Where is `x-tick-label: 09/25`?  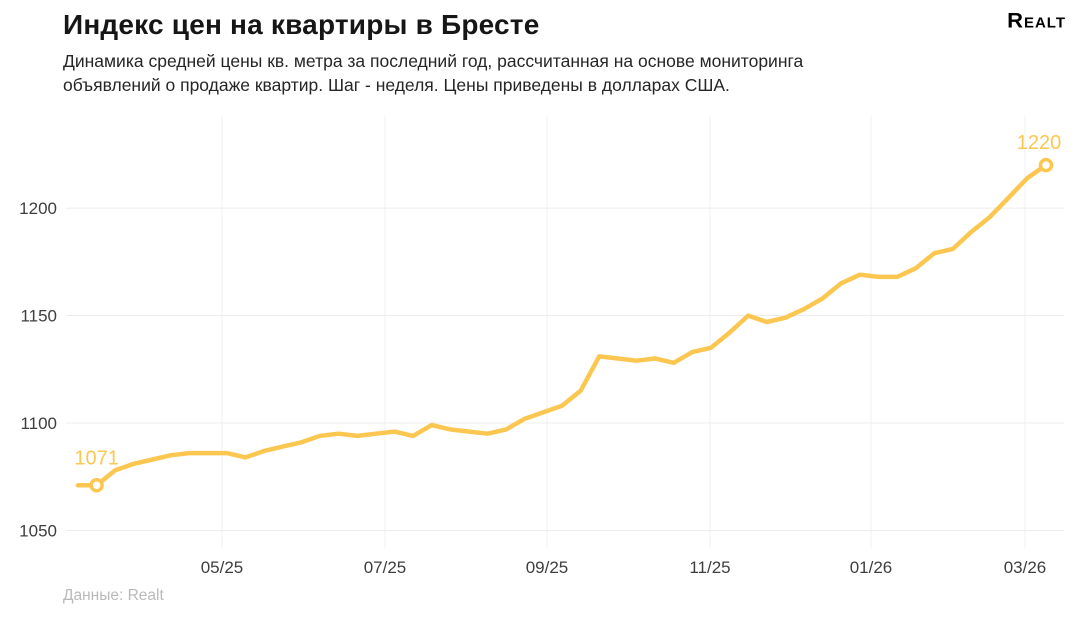 x-tick-label: 09/25 is located at coordinates (547, 567).